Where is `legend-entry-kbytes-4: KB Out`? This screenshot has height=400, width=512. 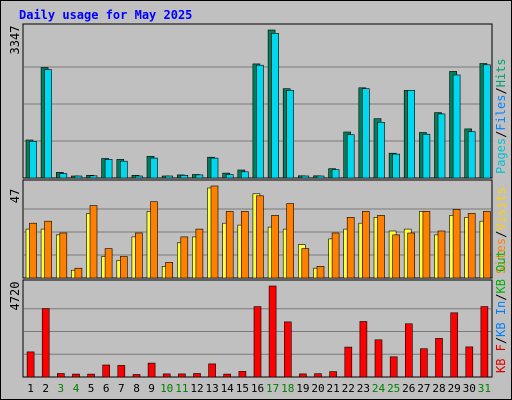
legend-entry-kbytes-4: KB Out is located at coordinates (501, 271).